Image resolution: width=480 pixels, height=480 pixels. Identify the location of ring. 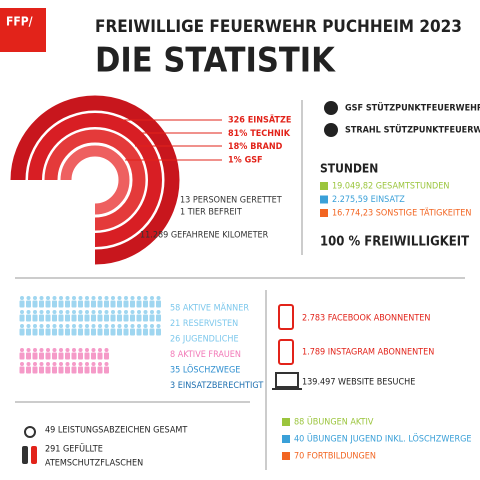
(95, 180).